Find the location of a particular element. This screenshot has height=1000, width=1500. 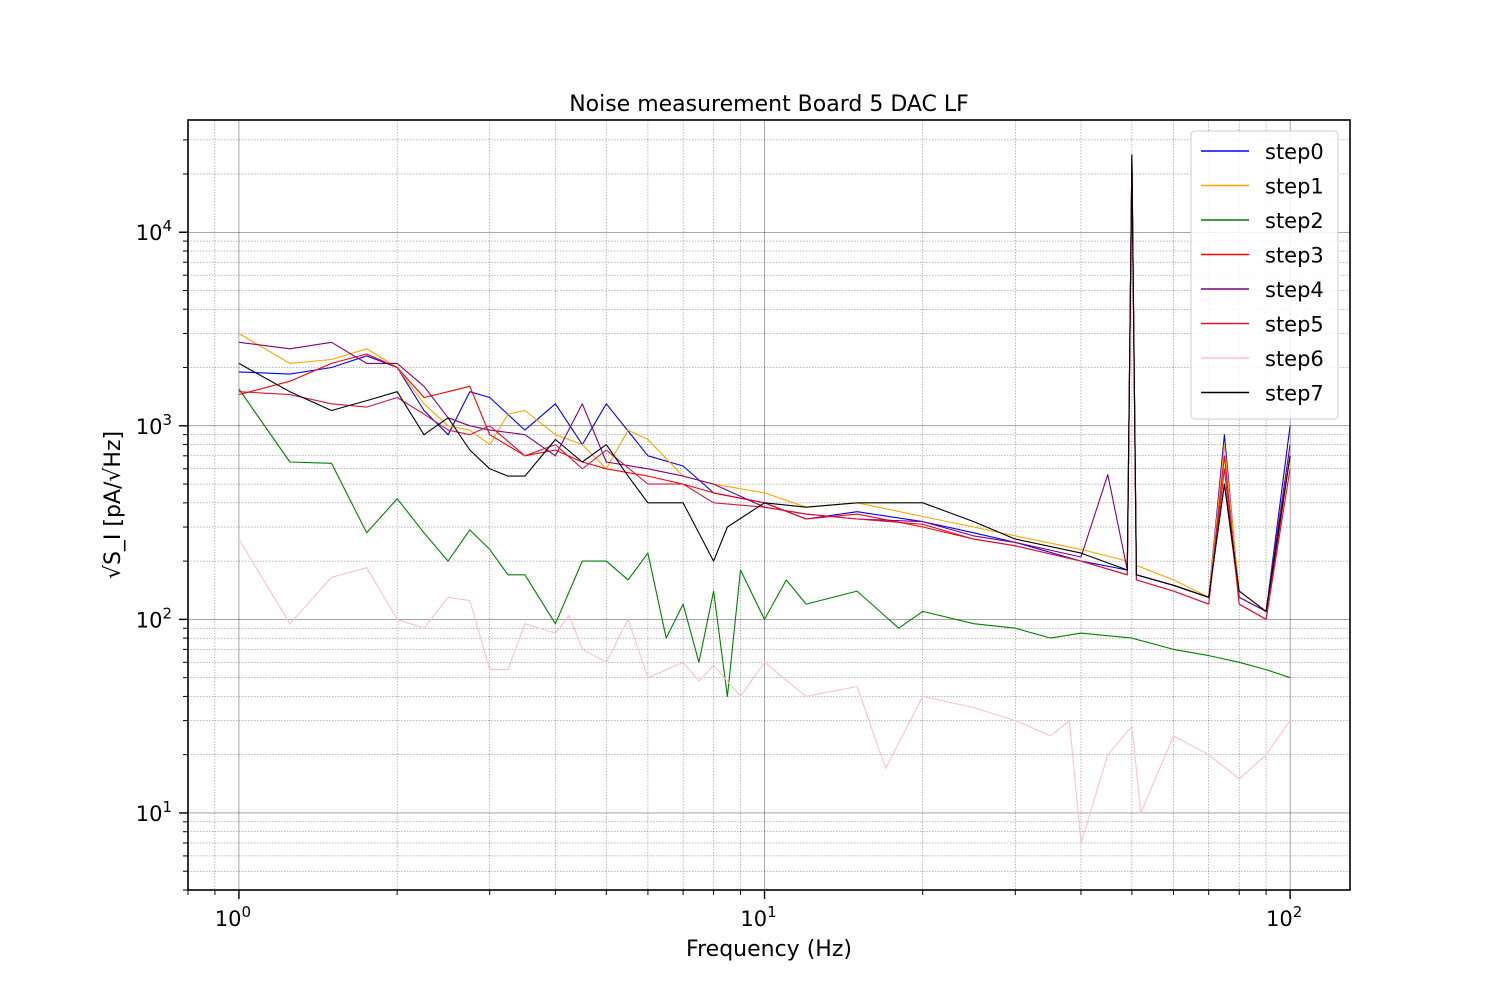

y-tick-label: 10³ is located at coordinates (154, 425).